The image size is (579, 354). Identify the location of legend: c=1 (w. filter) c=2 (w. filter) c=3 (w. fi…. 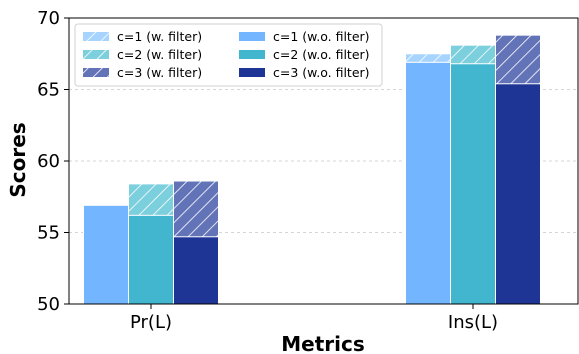
(228, 55).